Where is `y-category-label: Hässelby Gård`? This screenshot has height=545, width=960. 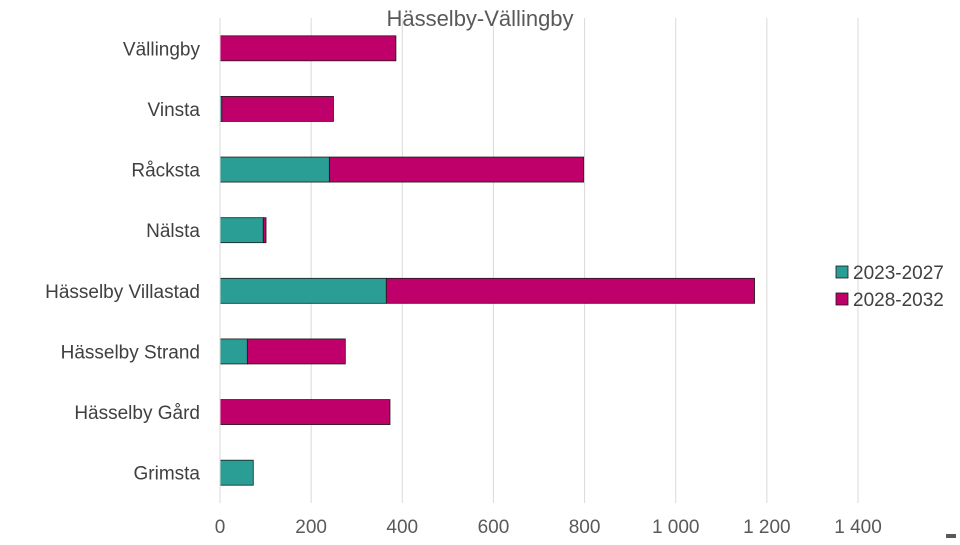 y-category-label: Hässelby Gård is located at coordinates (137, 413).